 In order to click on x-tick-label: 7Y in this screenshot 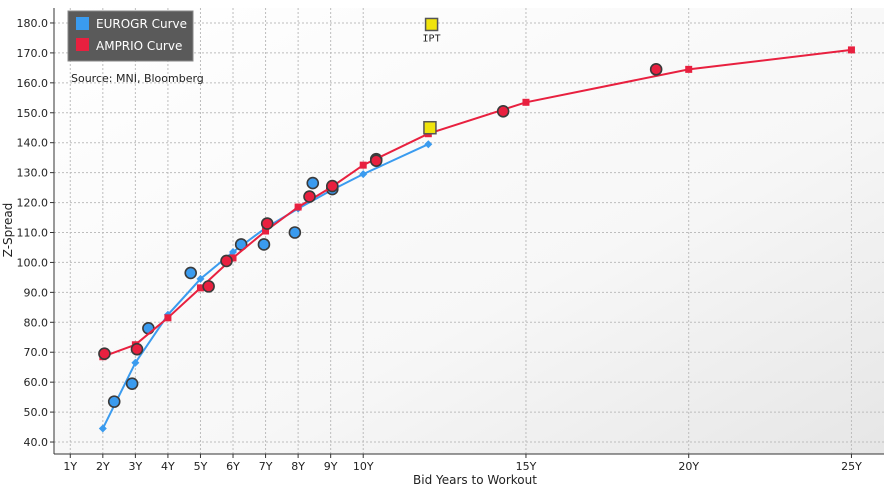, I will do `click(266, 466)`.